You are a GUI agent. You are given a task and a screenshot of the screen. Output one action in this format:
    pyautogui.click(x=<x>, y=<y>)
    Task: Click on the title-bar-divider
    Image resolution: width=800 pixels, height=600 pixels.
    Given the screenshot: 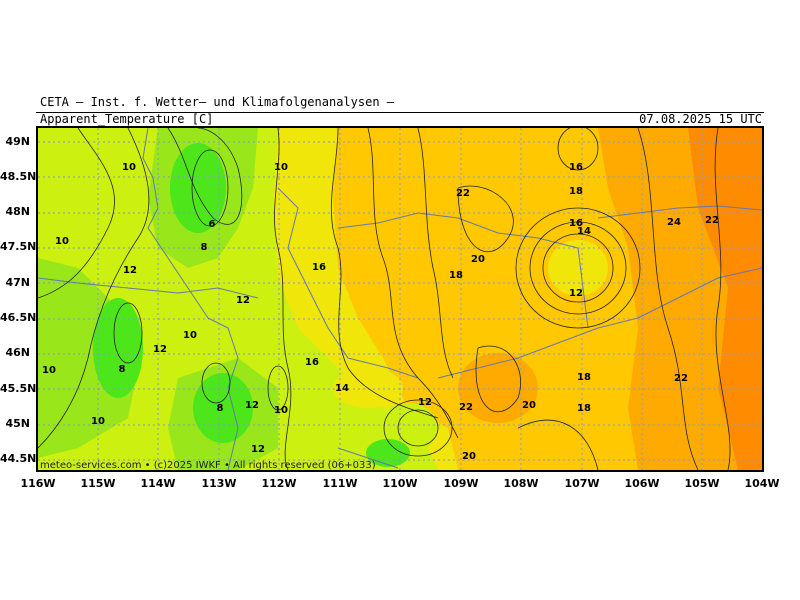 What is the action you would take?
    pyautogui.click(x=400, y=119)
    